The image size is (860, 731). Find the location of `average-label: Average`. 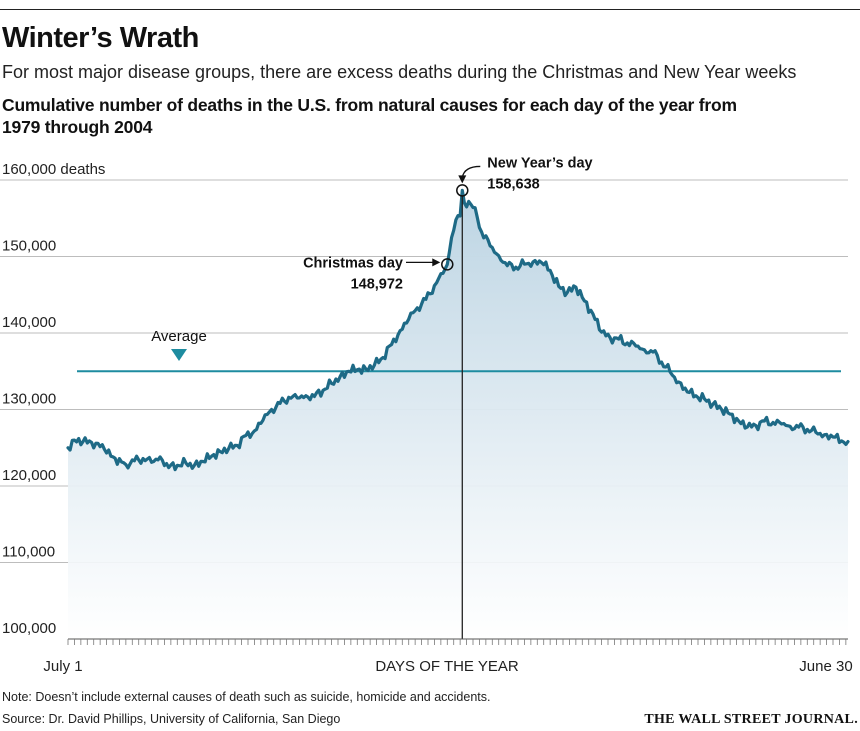

average-label: Average is located at coordinates (179, 336).